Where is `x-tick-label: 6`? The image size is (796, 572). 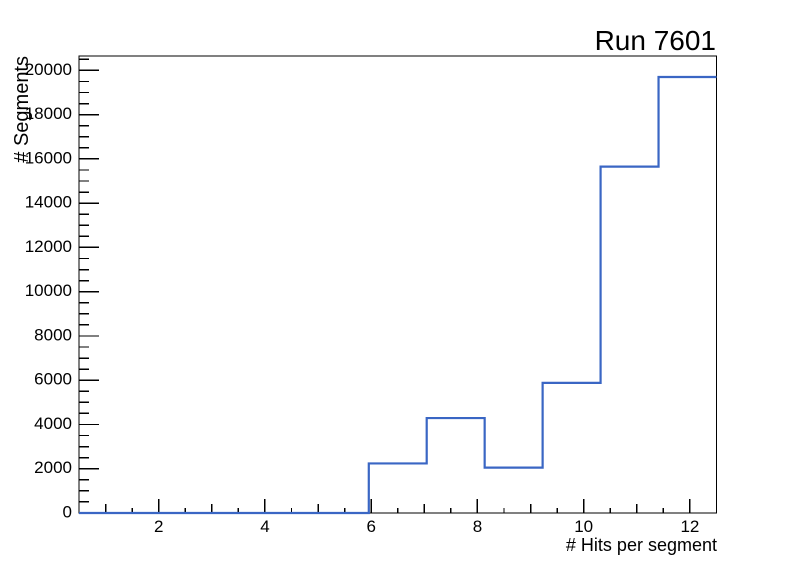
x-tick-label: 6 is located at coordinates (370, 526).